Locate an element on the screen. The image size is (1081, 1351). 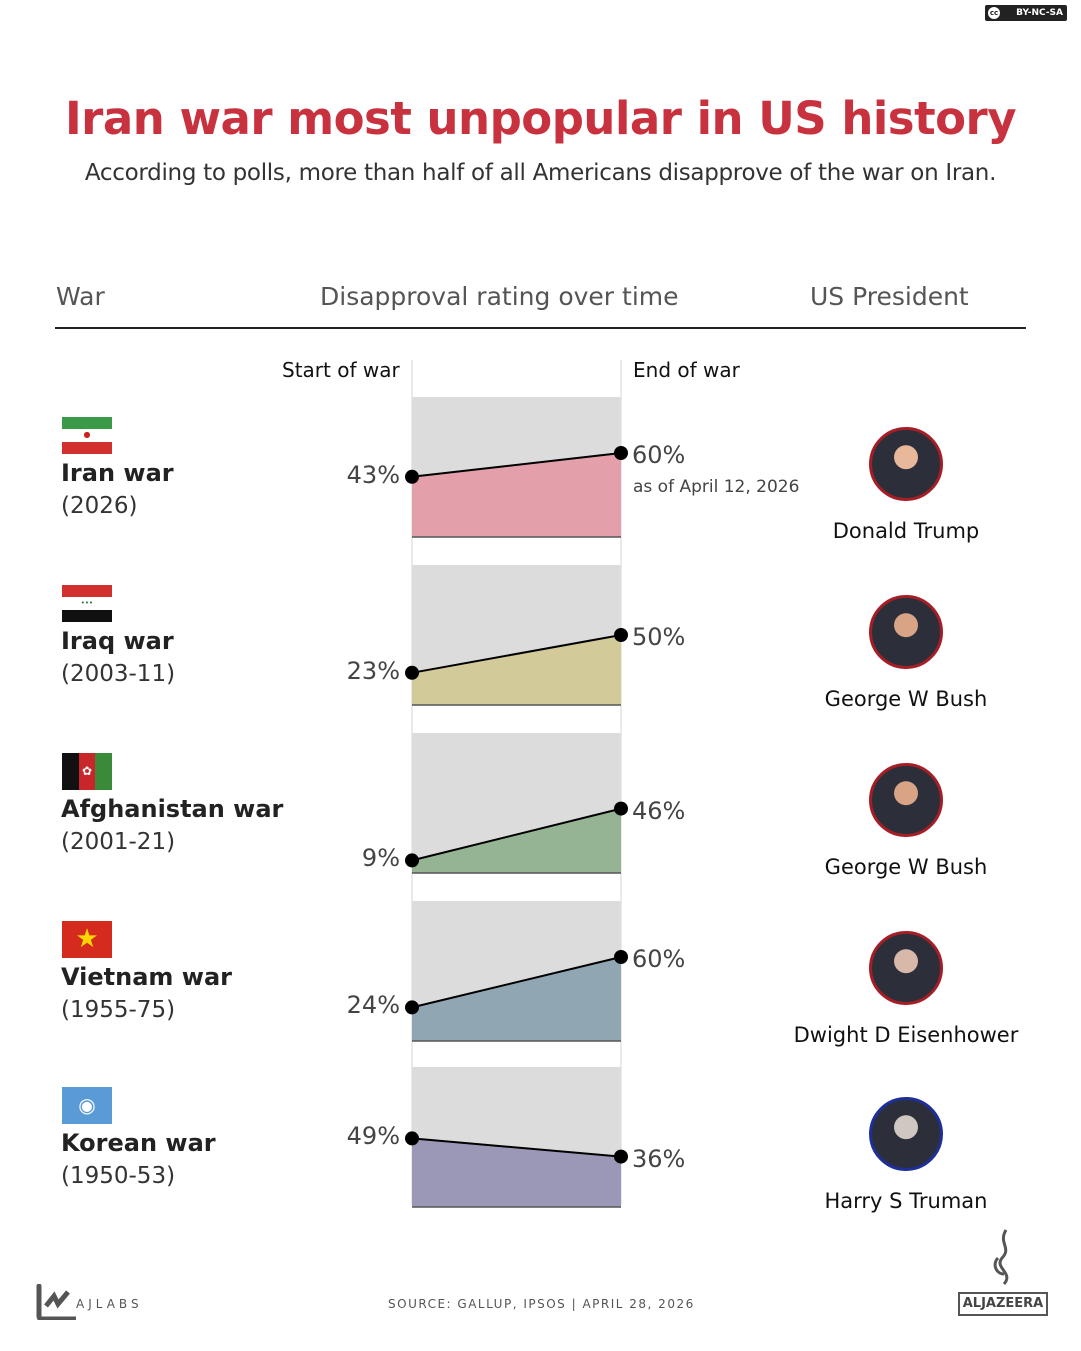
war-years: (1955-75) is located at coordinates (118, 1010).